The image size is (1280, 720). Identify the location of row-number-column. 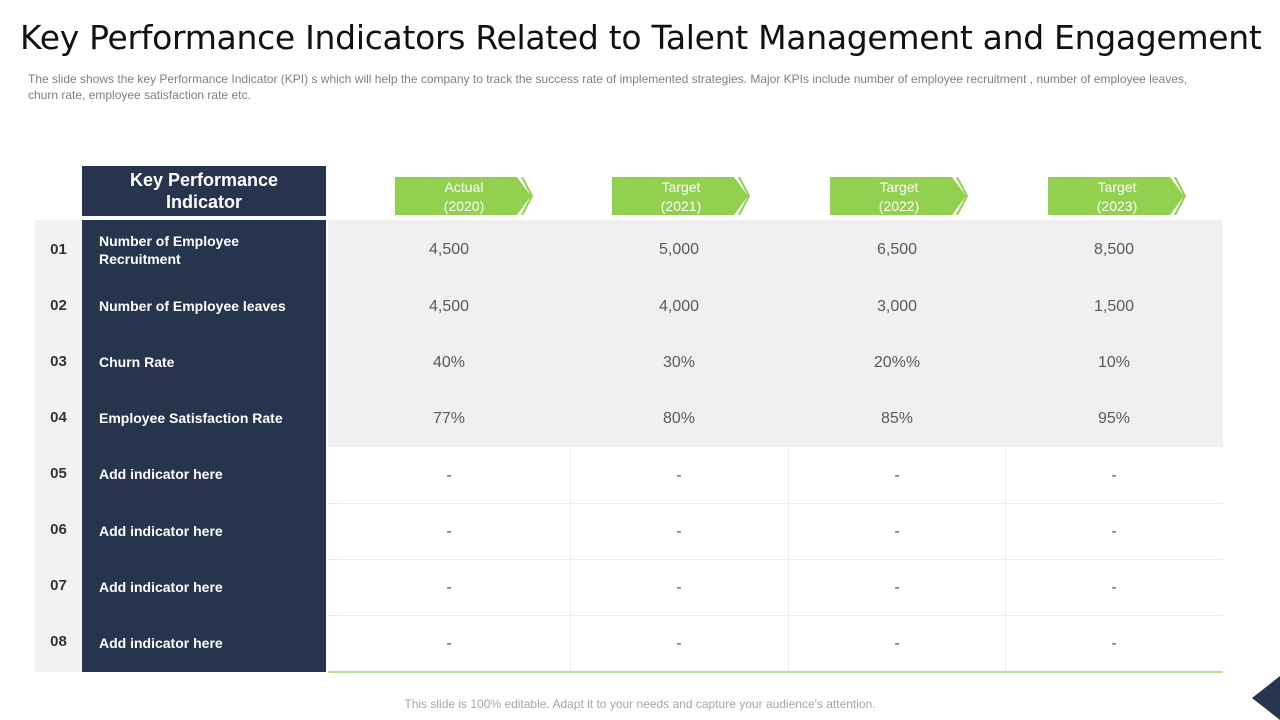
(58, 446).